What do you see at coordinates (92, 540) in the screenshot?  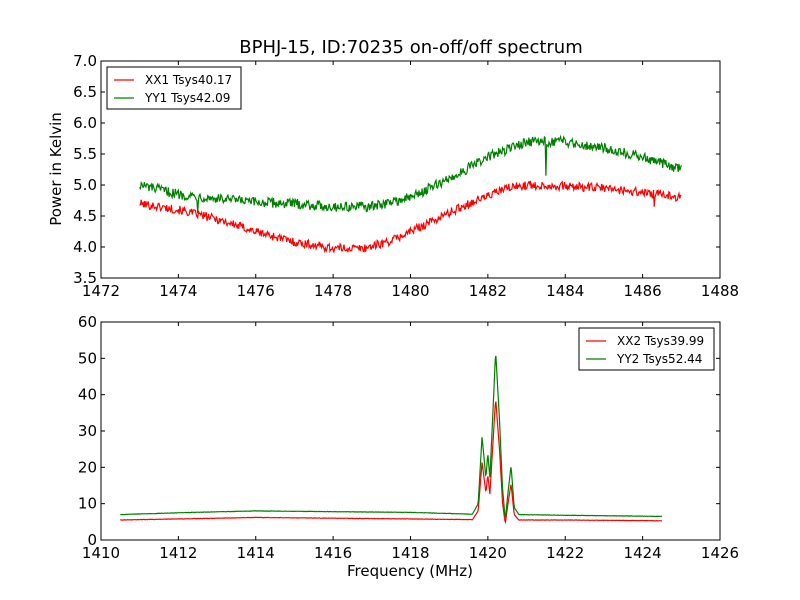 I see `y-tick-label: 0` at bounding box center [92, 540].